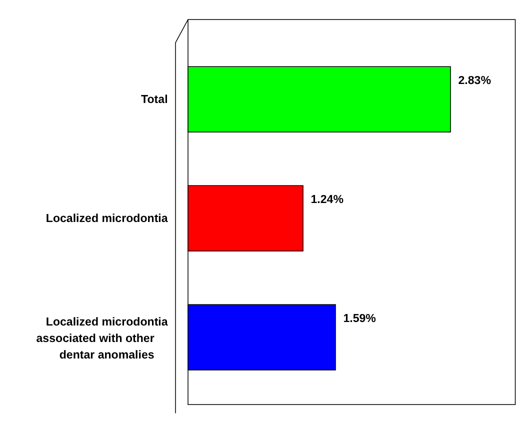 Image resolution: width=531 pixels, height=427 pixels. Describe the element at coordinates (107, 219) in the screenshot. I see `y-tick-label: Localized microdontia` at that location.